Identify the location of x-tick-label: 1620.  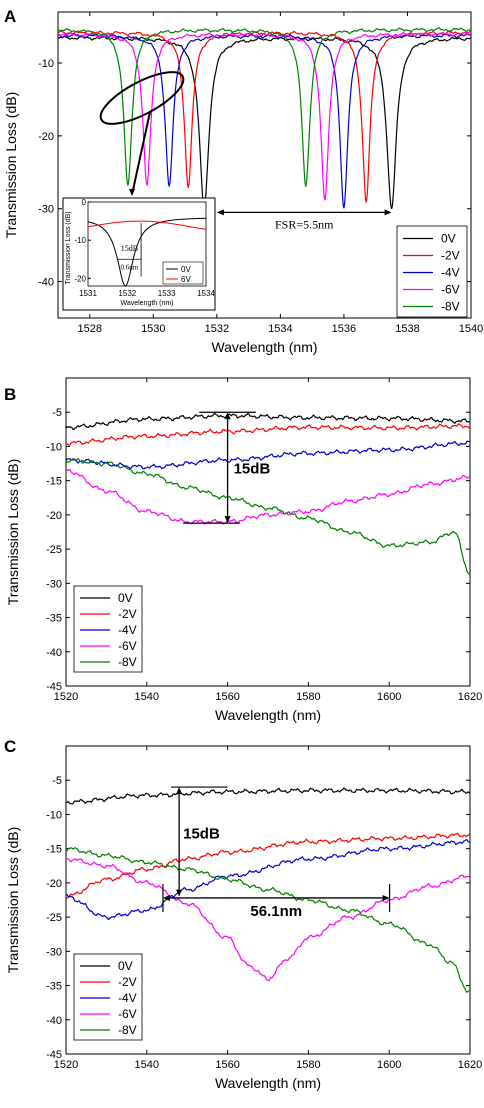
(470, 1065).